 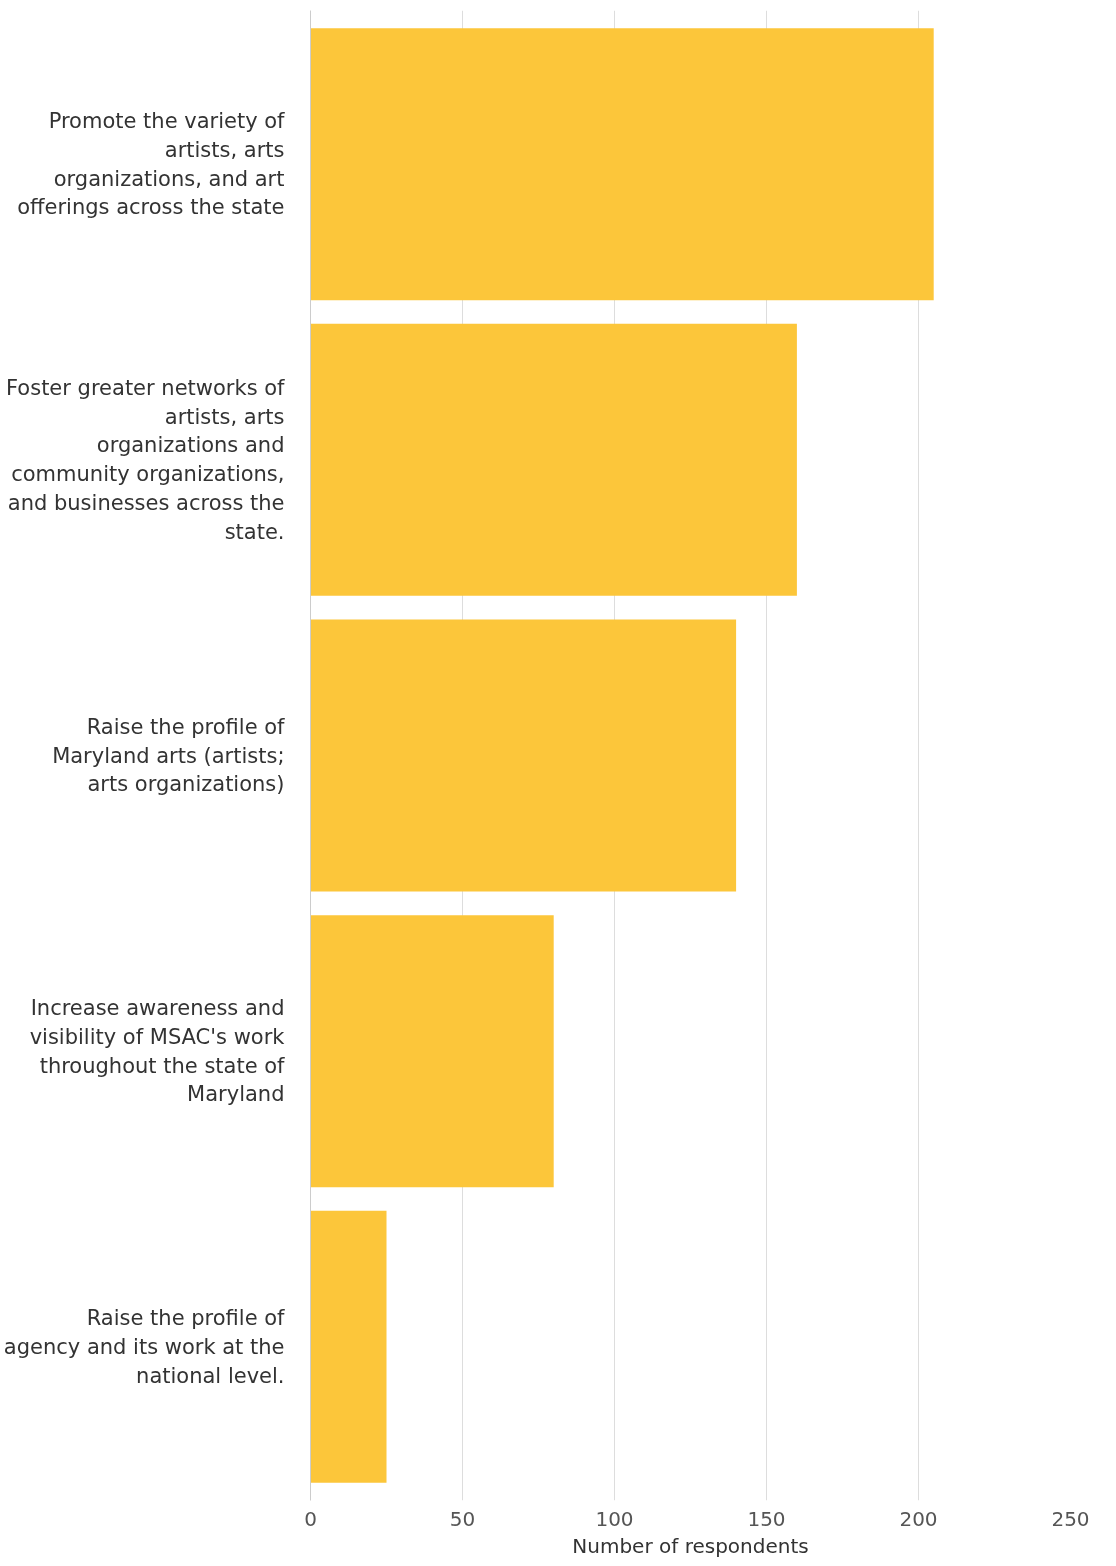 I want to click on y-tick-label: Foster greater networks of artists, arts organizations and community organizations, and businesses across the state., so click(x=146, y=459).